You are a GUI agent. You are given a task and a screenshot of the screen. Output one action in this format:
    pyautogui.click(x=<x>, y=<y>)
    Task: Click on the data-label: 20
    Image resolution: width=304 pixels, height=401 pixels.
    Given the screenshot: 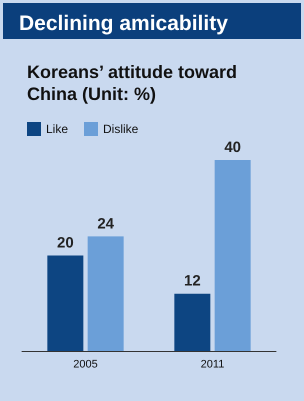 What is the action you would take?
    pyautogui.click(x=65, y=243)
    